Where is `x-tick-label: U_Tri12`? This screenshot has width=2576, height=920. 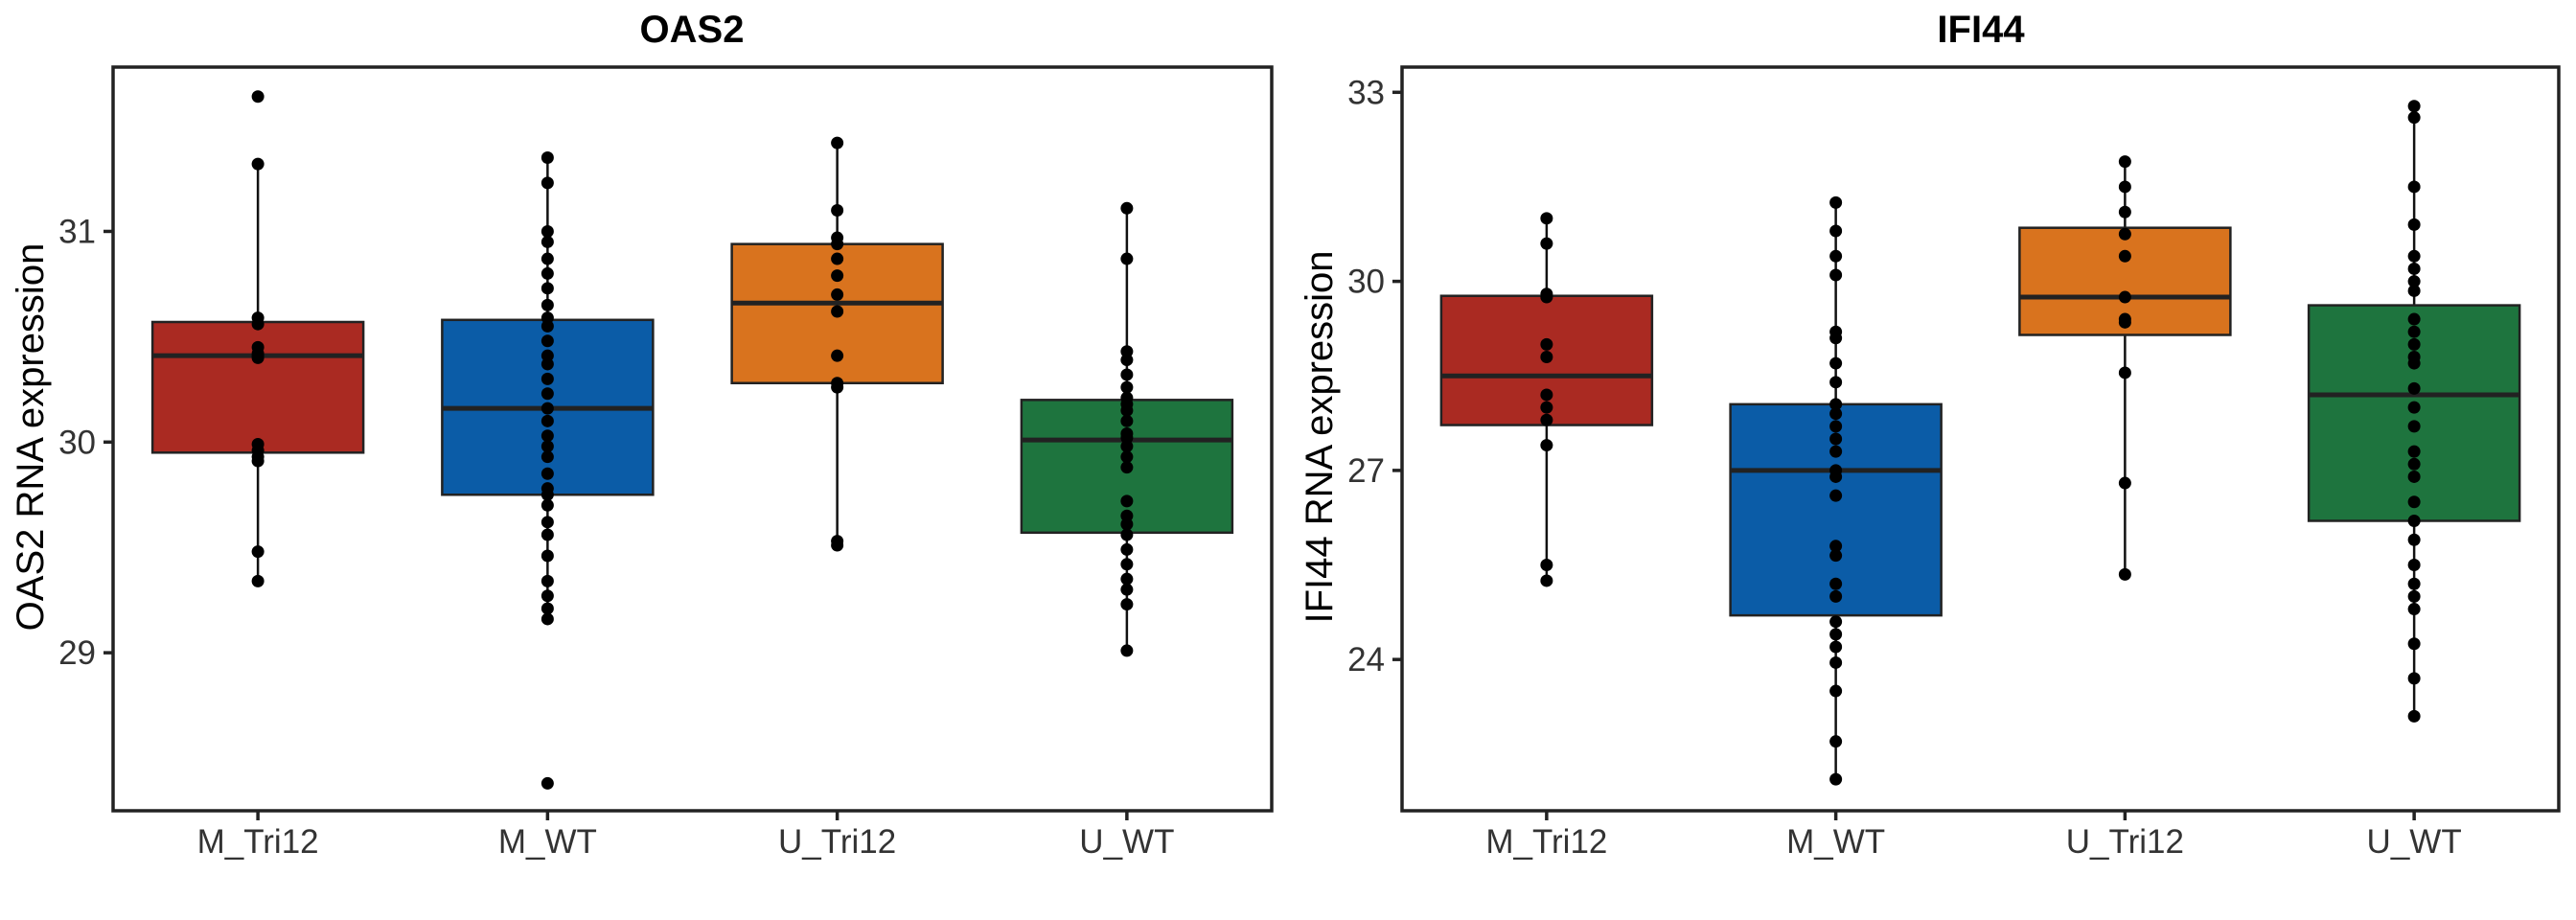 x-tick-label: U_Tri12 is located at coordinates (837, 842).